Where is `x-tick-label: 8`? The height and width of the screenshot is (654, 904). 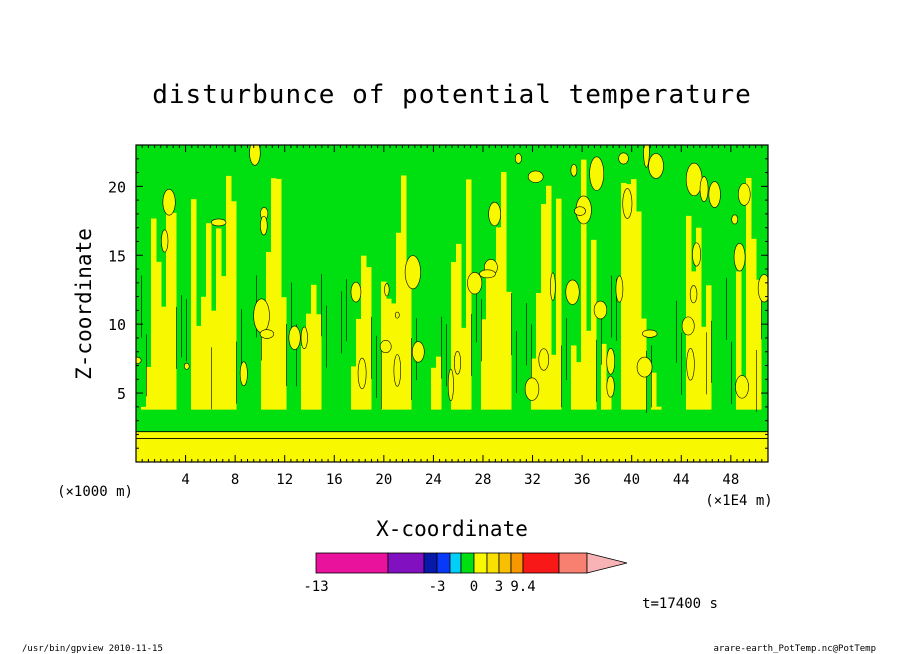 x-tick-label: 8 is located at coordinates (235, 480).